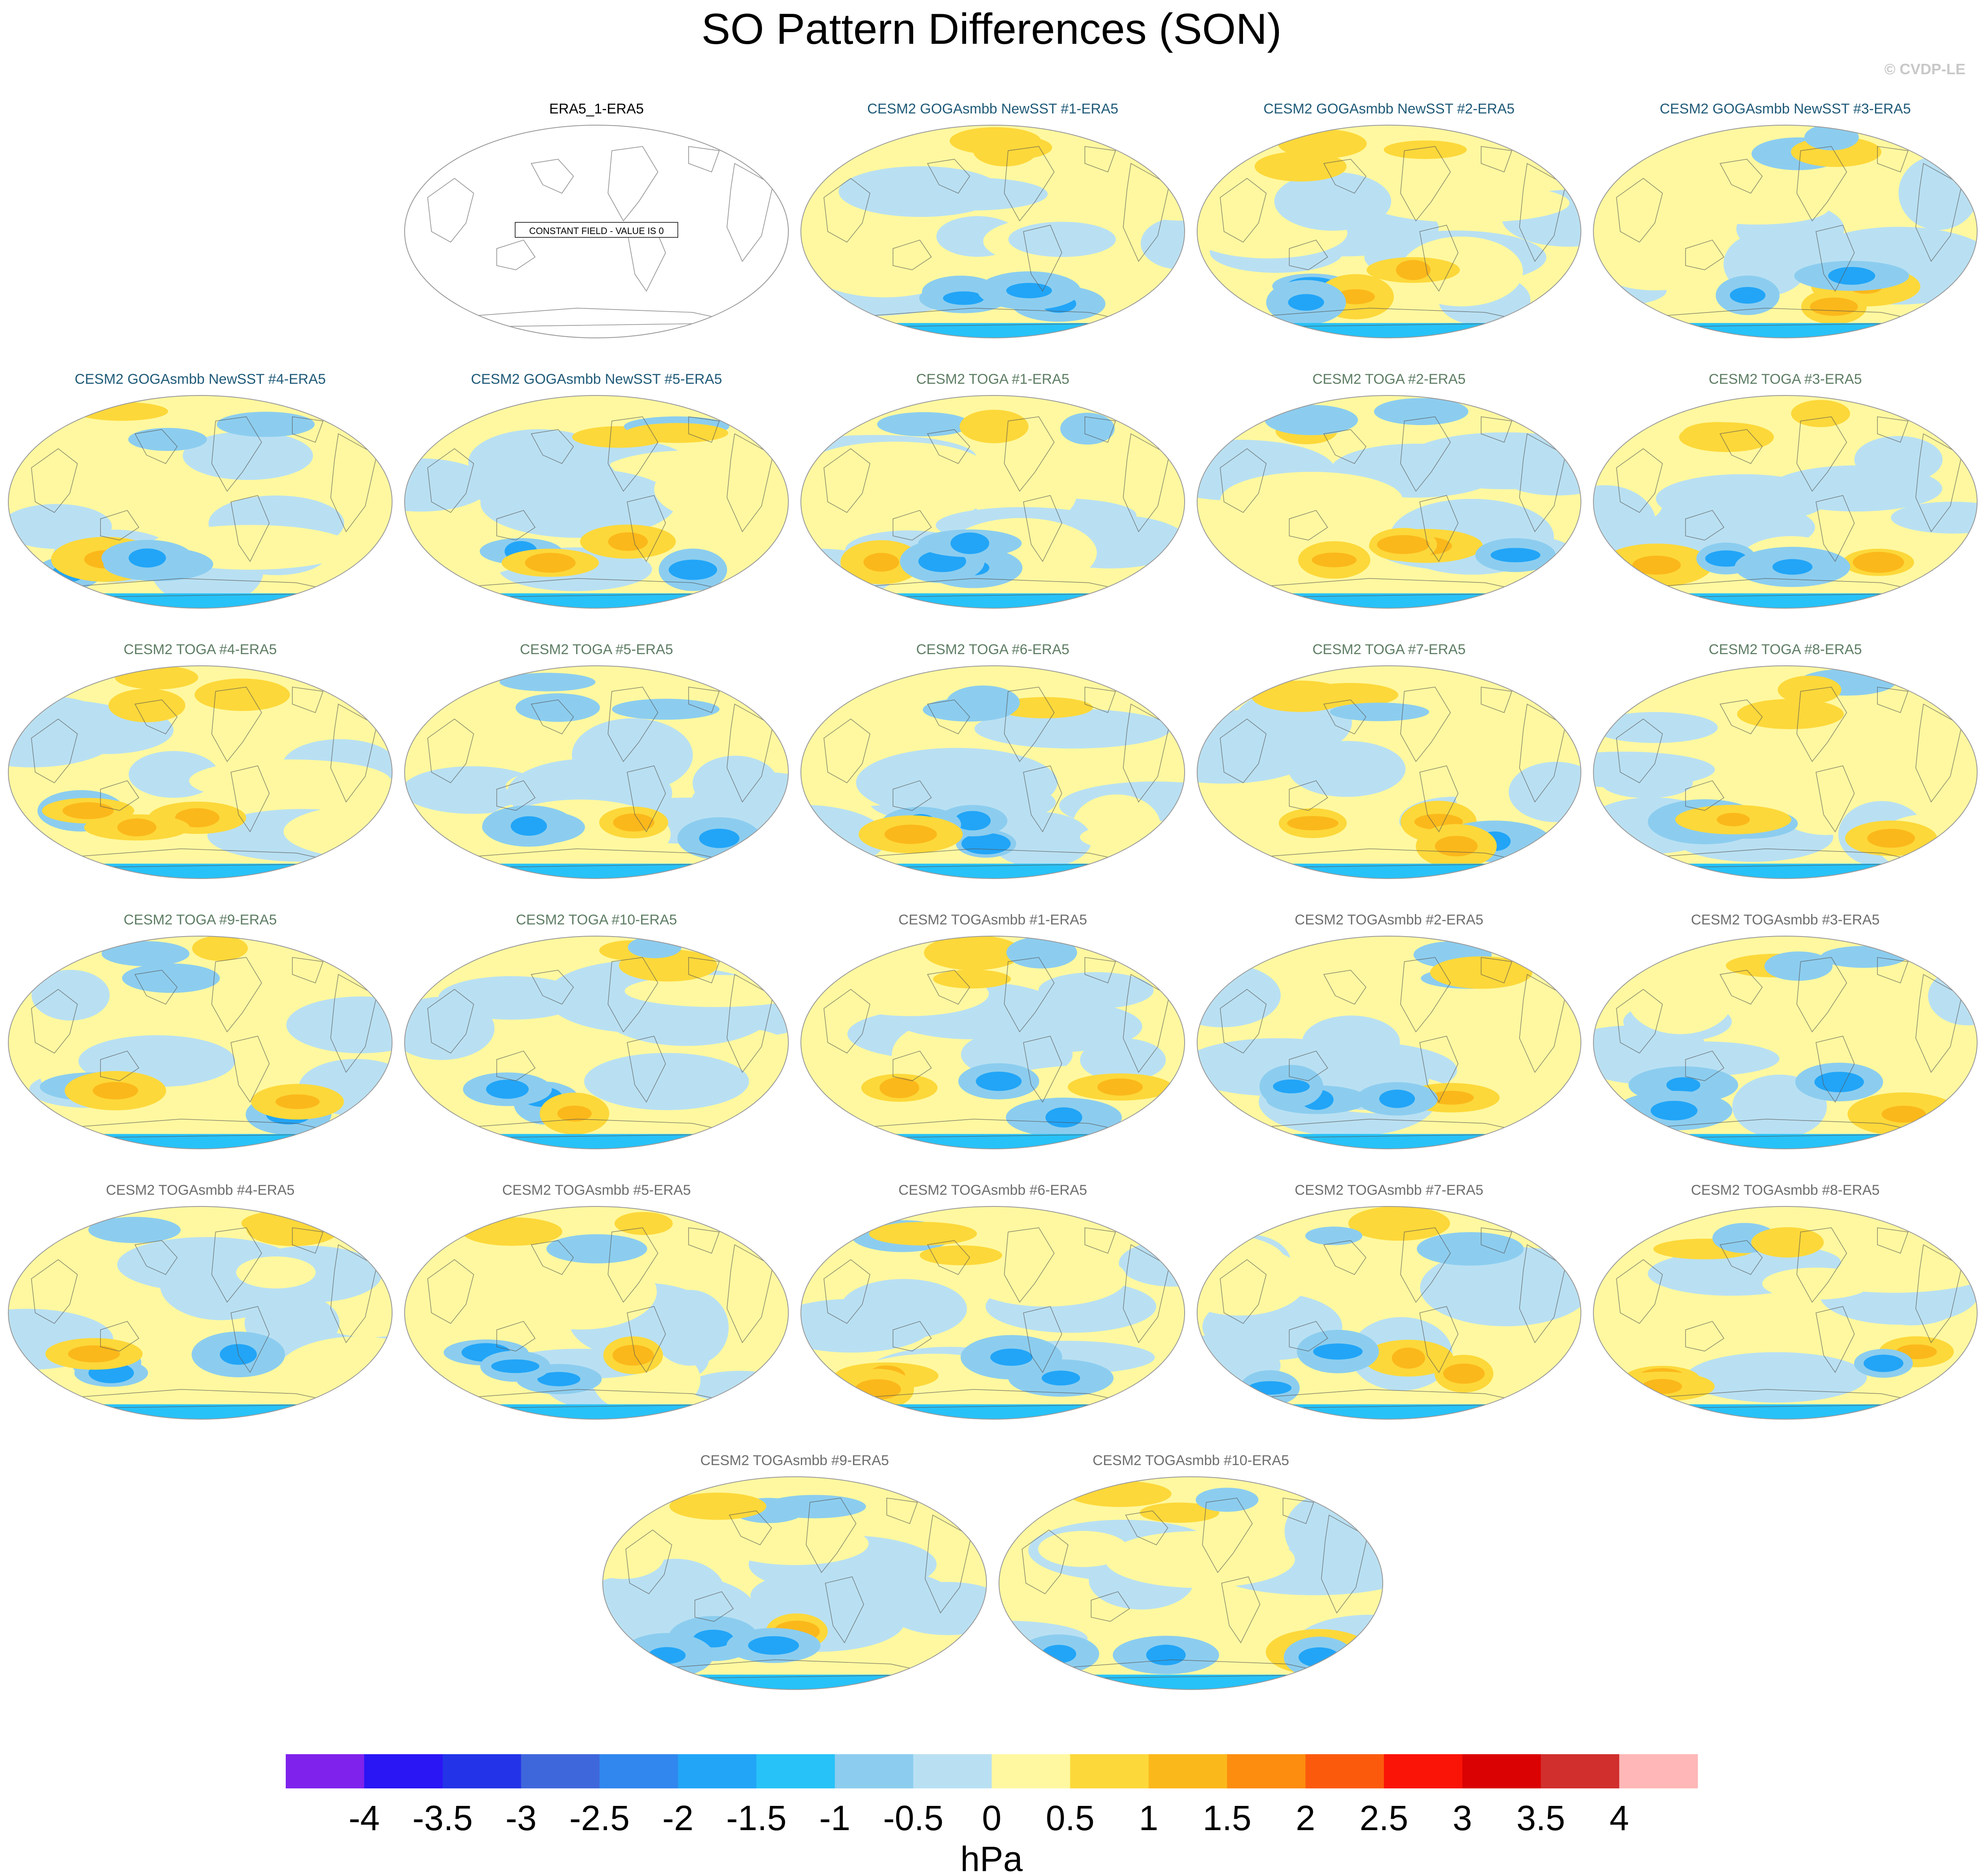  I want to click on watermark: © CVDP-LE, so click(1924, 69).